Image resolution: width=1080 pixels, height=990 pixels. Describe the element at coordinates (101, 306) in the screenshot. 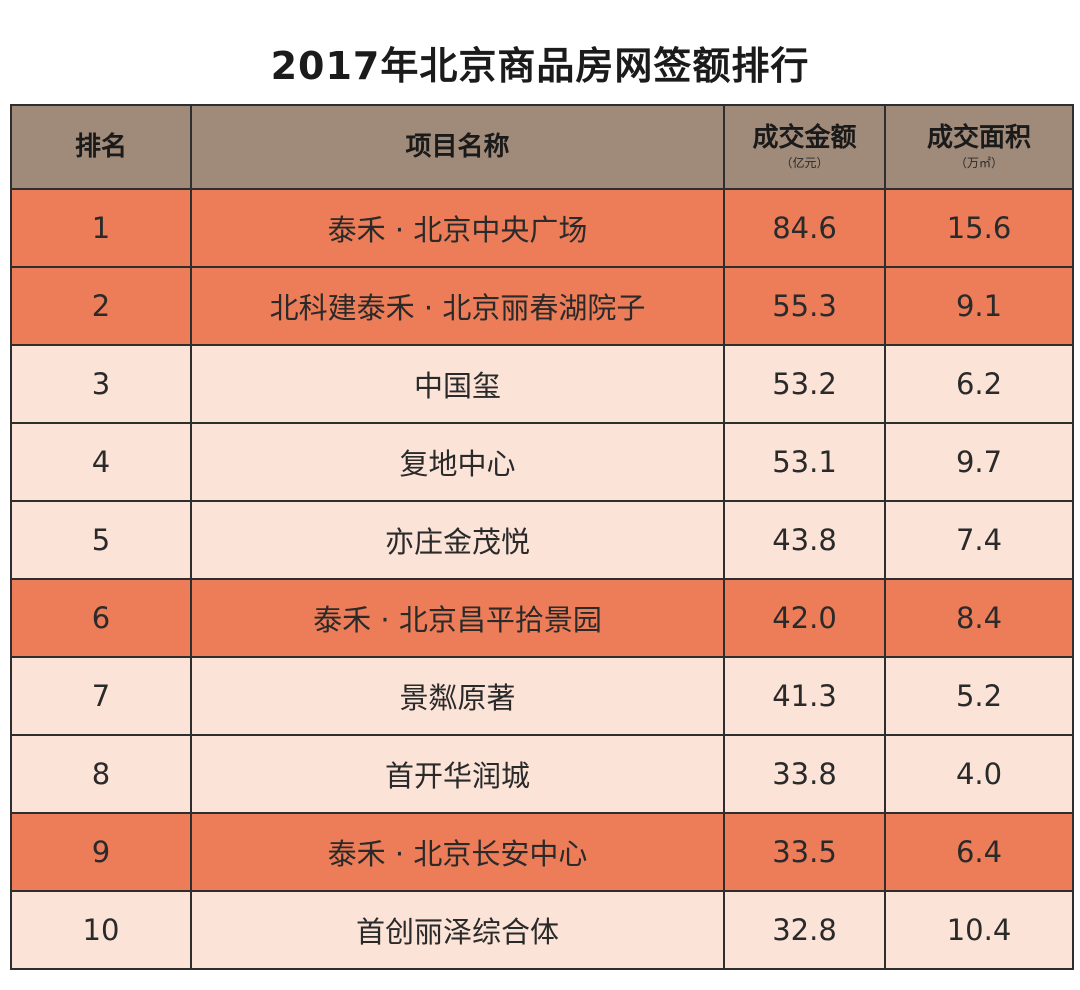

I see `cell-rank: 2` at that location.